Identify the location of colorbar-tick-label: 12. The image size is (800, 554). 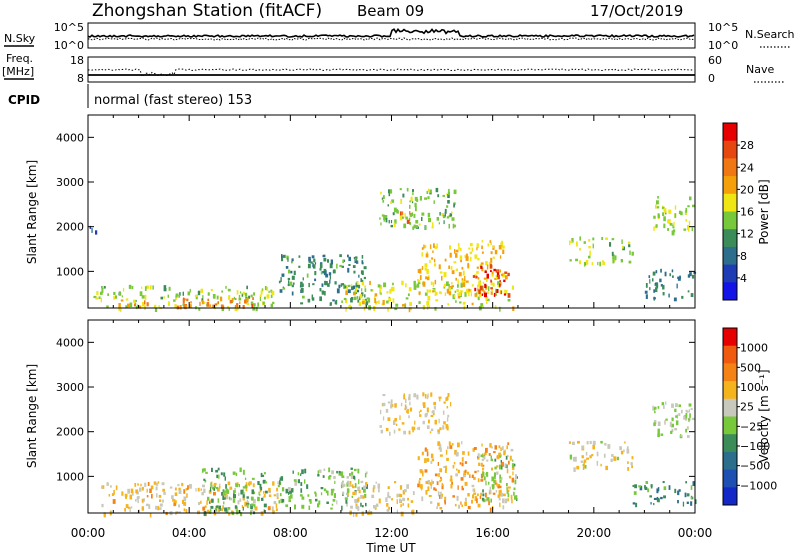
(747, 234).